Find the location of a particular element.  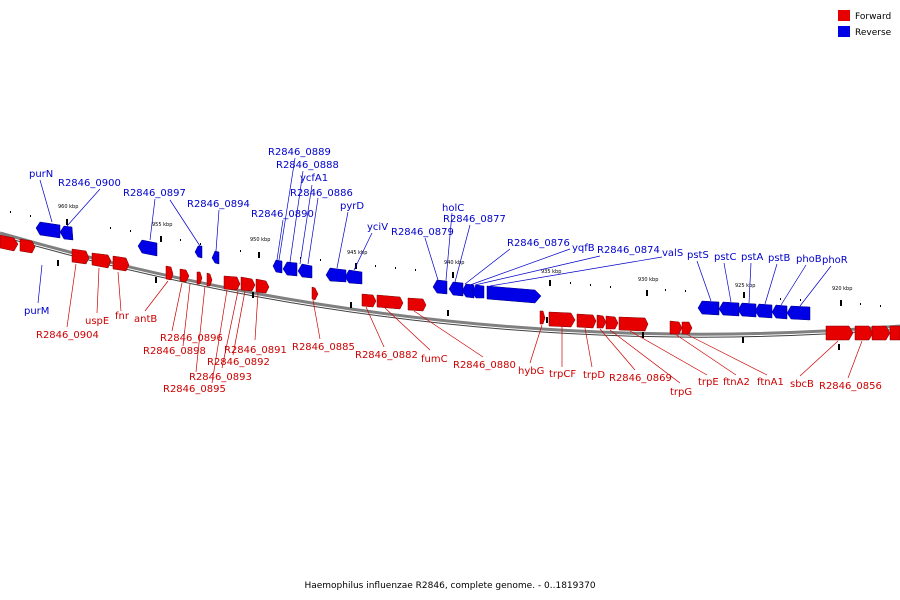

gene-label-antB: antB is located at coordinates (145, 319).